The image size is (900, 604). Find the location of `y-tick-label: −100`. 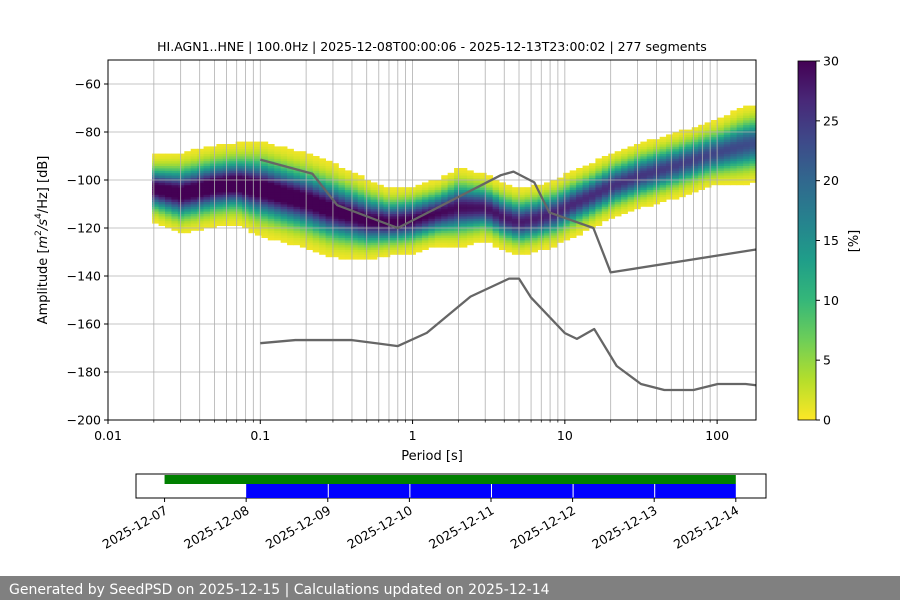

y-tick-label: −100 is located at coordinates (84, 180).